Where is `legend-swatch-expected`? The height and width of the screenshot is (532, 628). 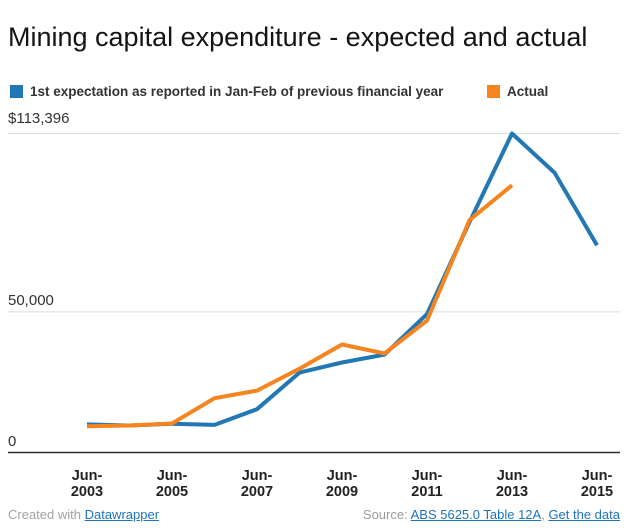
legend-swatch-expected is located at coordinates (16, 91).